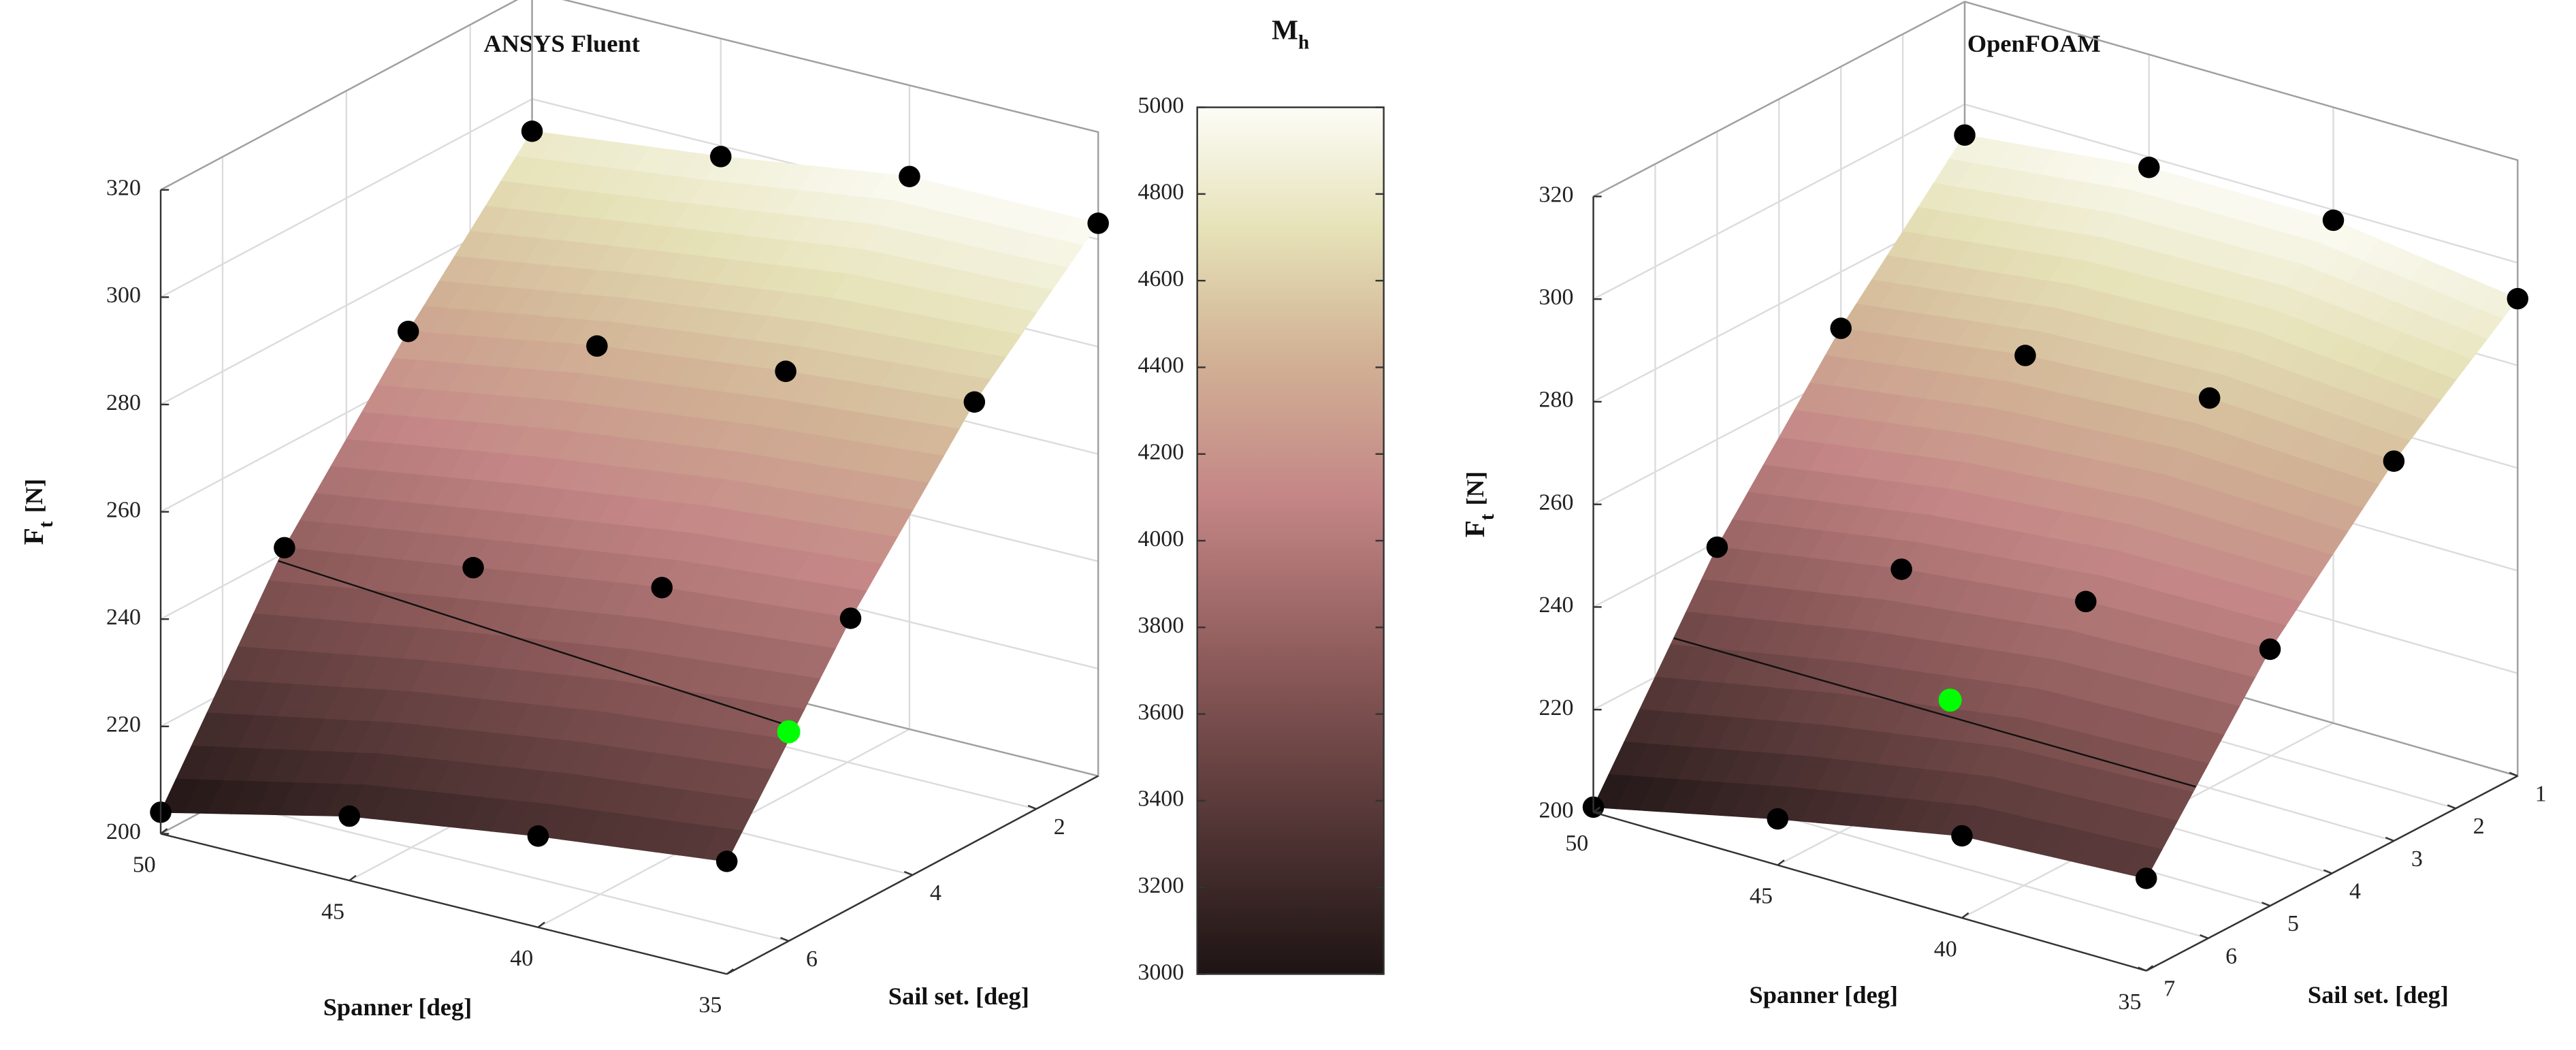 The image size is (2576, 1050). I want to click on colorbar-tick-label: 3000, so click(1161, 972).